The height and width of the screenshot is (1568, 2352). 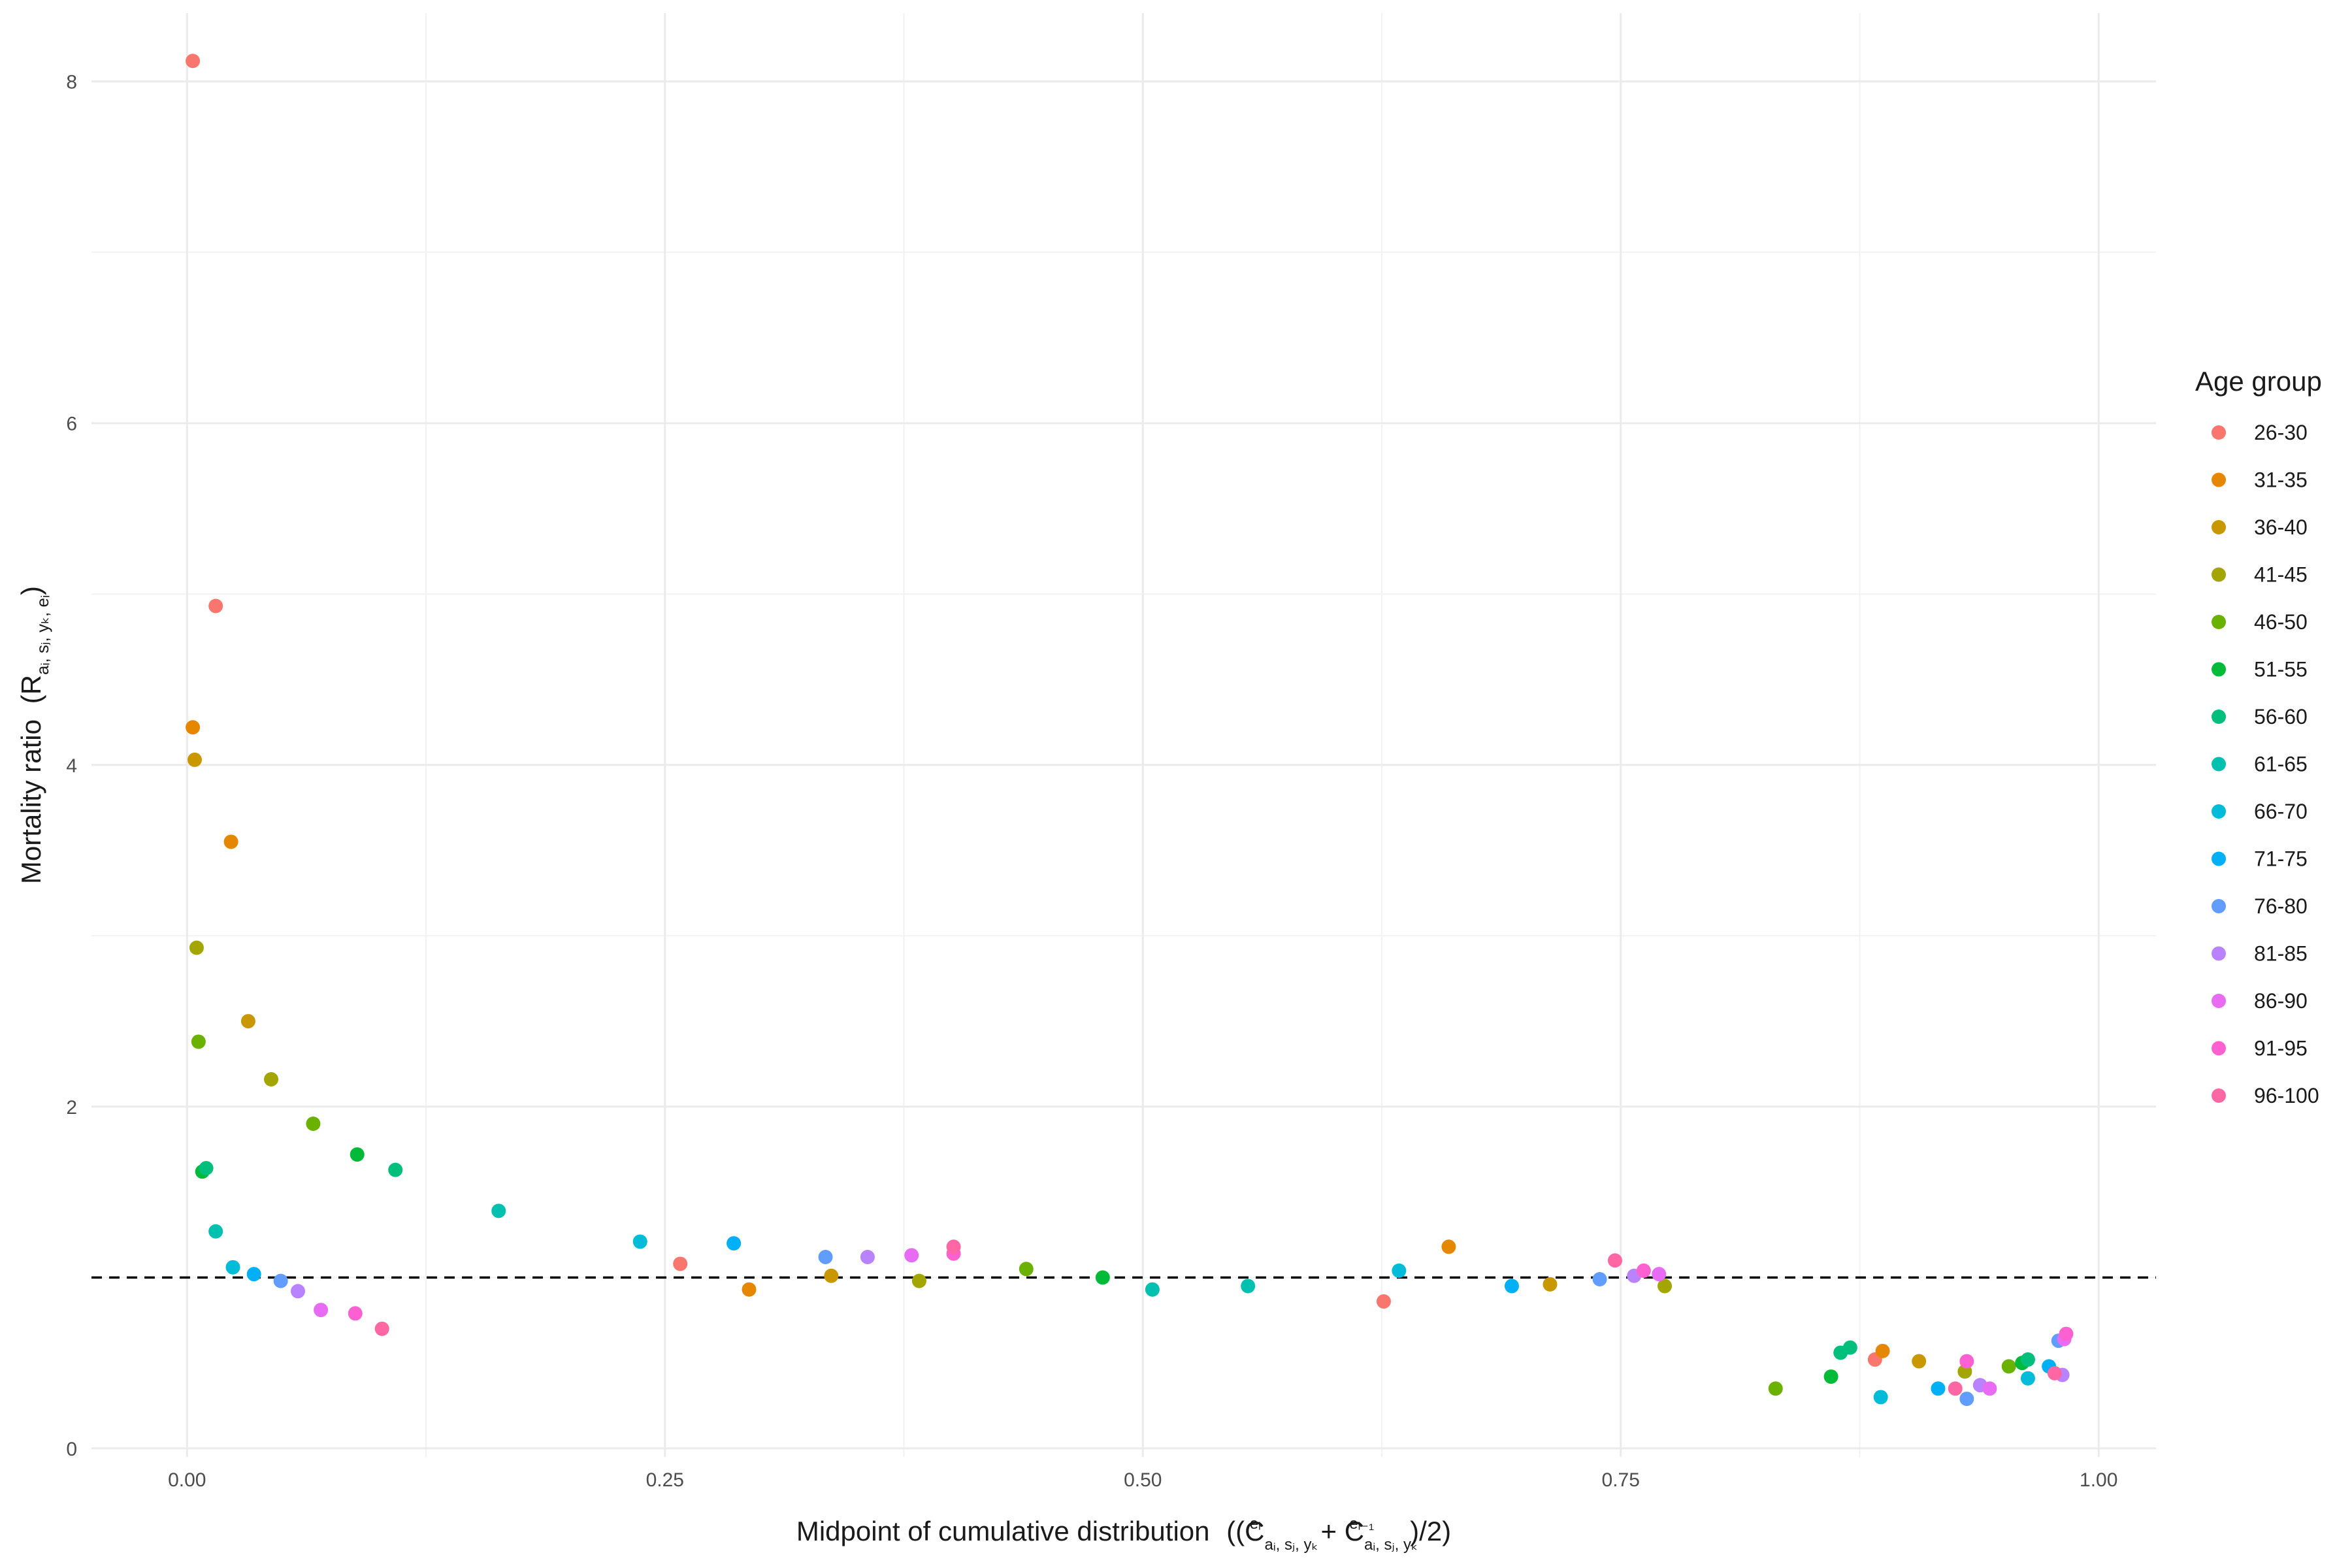 I want to click on x-tick-label: 0.75, so click(x=1621, y=1480).